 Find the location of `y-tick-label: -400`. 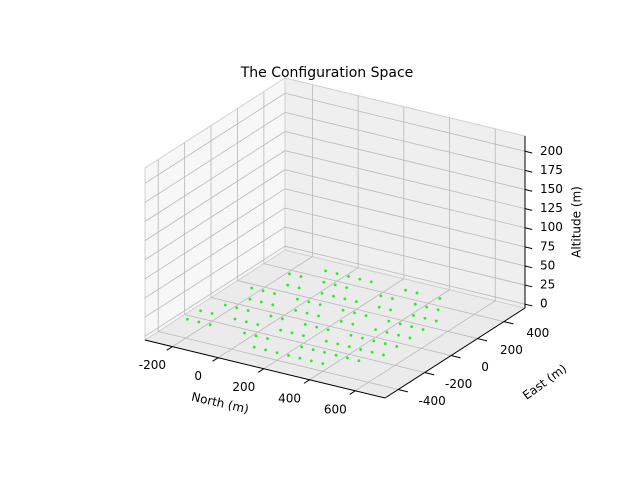

y-tick-label: -400 is located at coordinates (432, 401).